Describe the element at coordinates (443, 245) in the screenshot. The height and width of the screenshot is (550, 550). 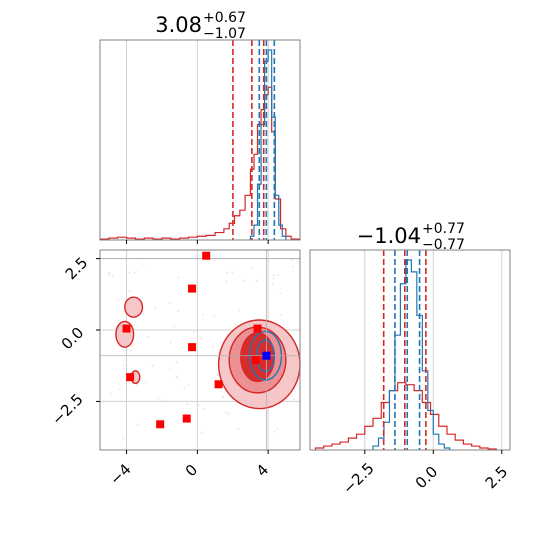
I see `title-minus-y: −0.77` at that location.